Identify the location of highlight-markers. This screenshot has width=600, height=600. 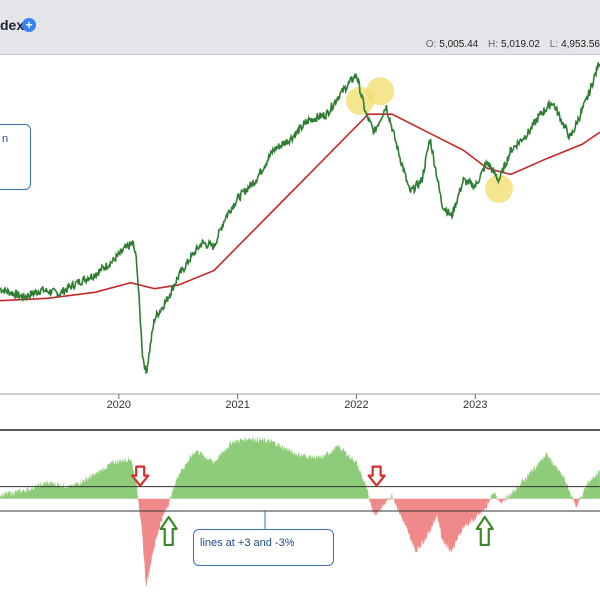
(430, 140).